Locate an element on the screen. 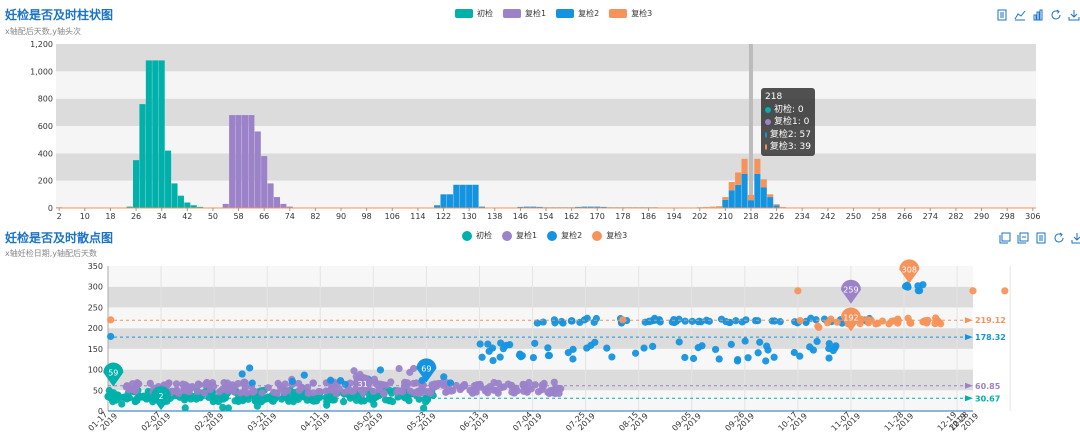 This screenshot has height=442, width=1080. y-tick-label: 150 is located at coordinates (95, 349).